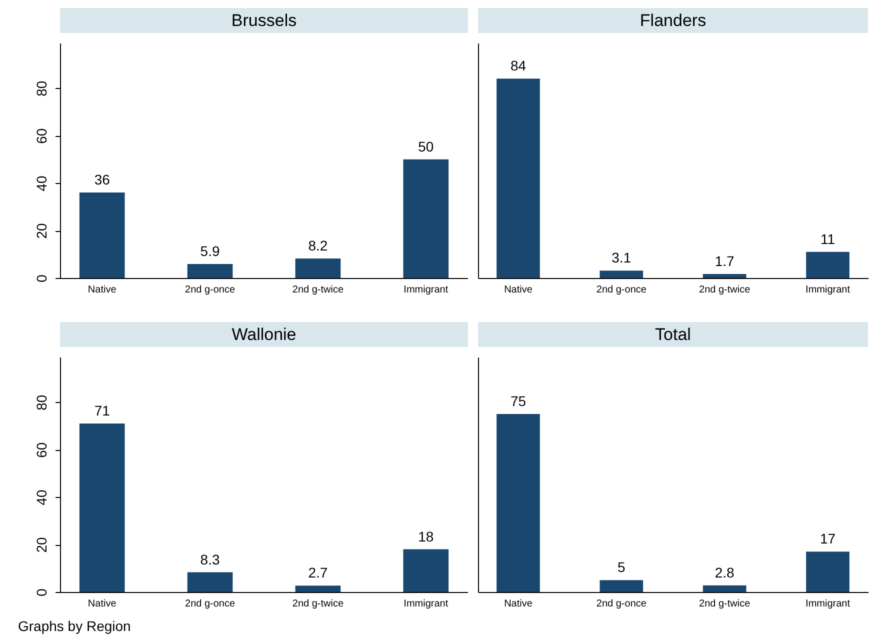  I want to click on chart-title: Brussels, so click(264, 20).